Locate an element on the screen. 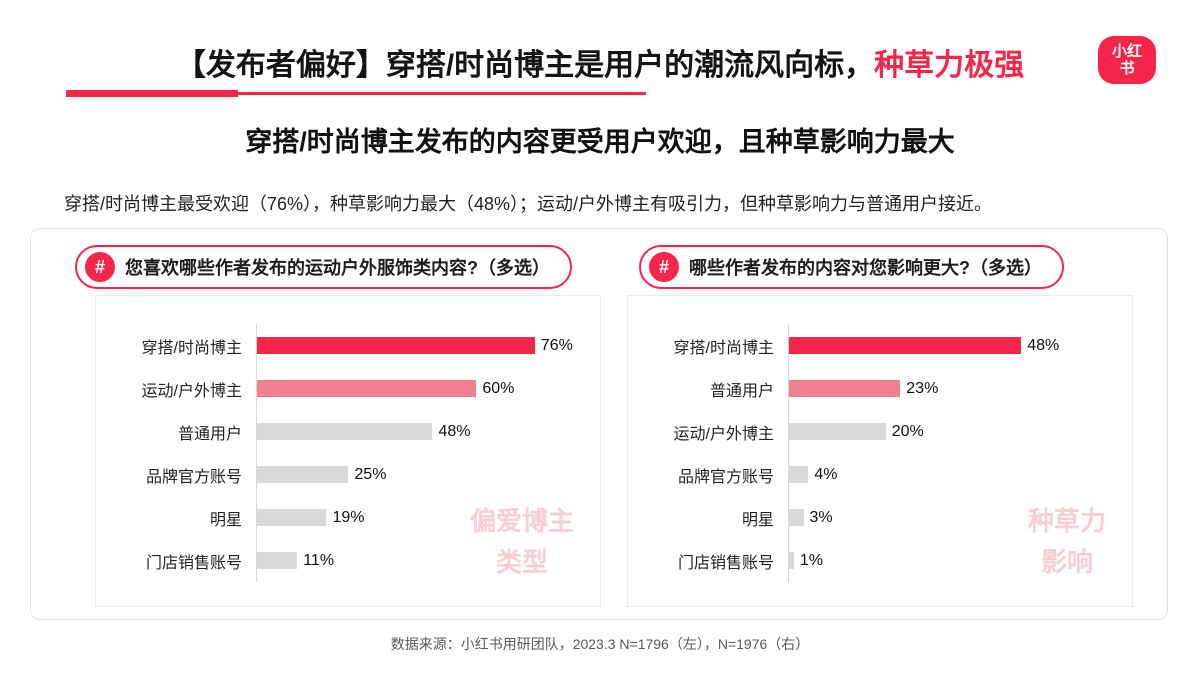 The width and height of the screenshot is (1200, 675). bar-row: 门店销售账号 1% is located at coordinates (873, 560).